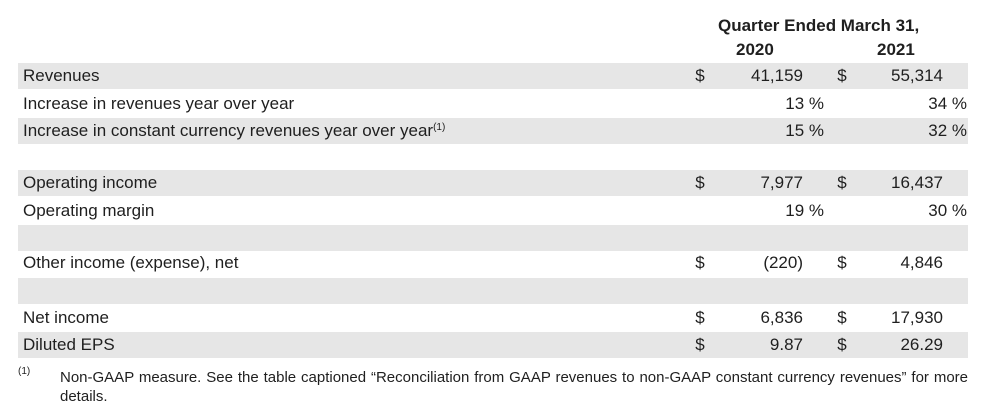 The image size is (1000, 417). Describe the element at coordinates (493, 211) in the screenshot. I see `table-row-operating-margin: Operating margin 19 % 30 %` at that location.